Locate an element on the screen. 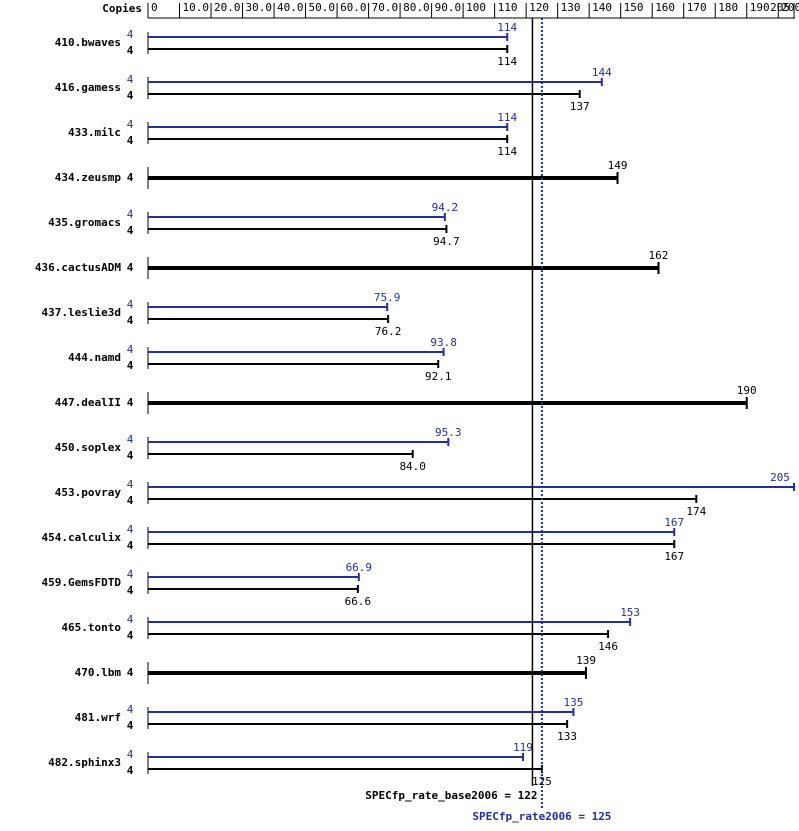 Image resolution: width=799 pixels, height=831 pixels. value-label: 144 is located at coordinates (602, 72).